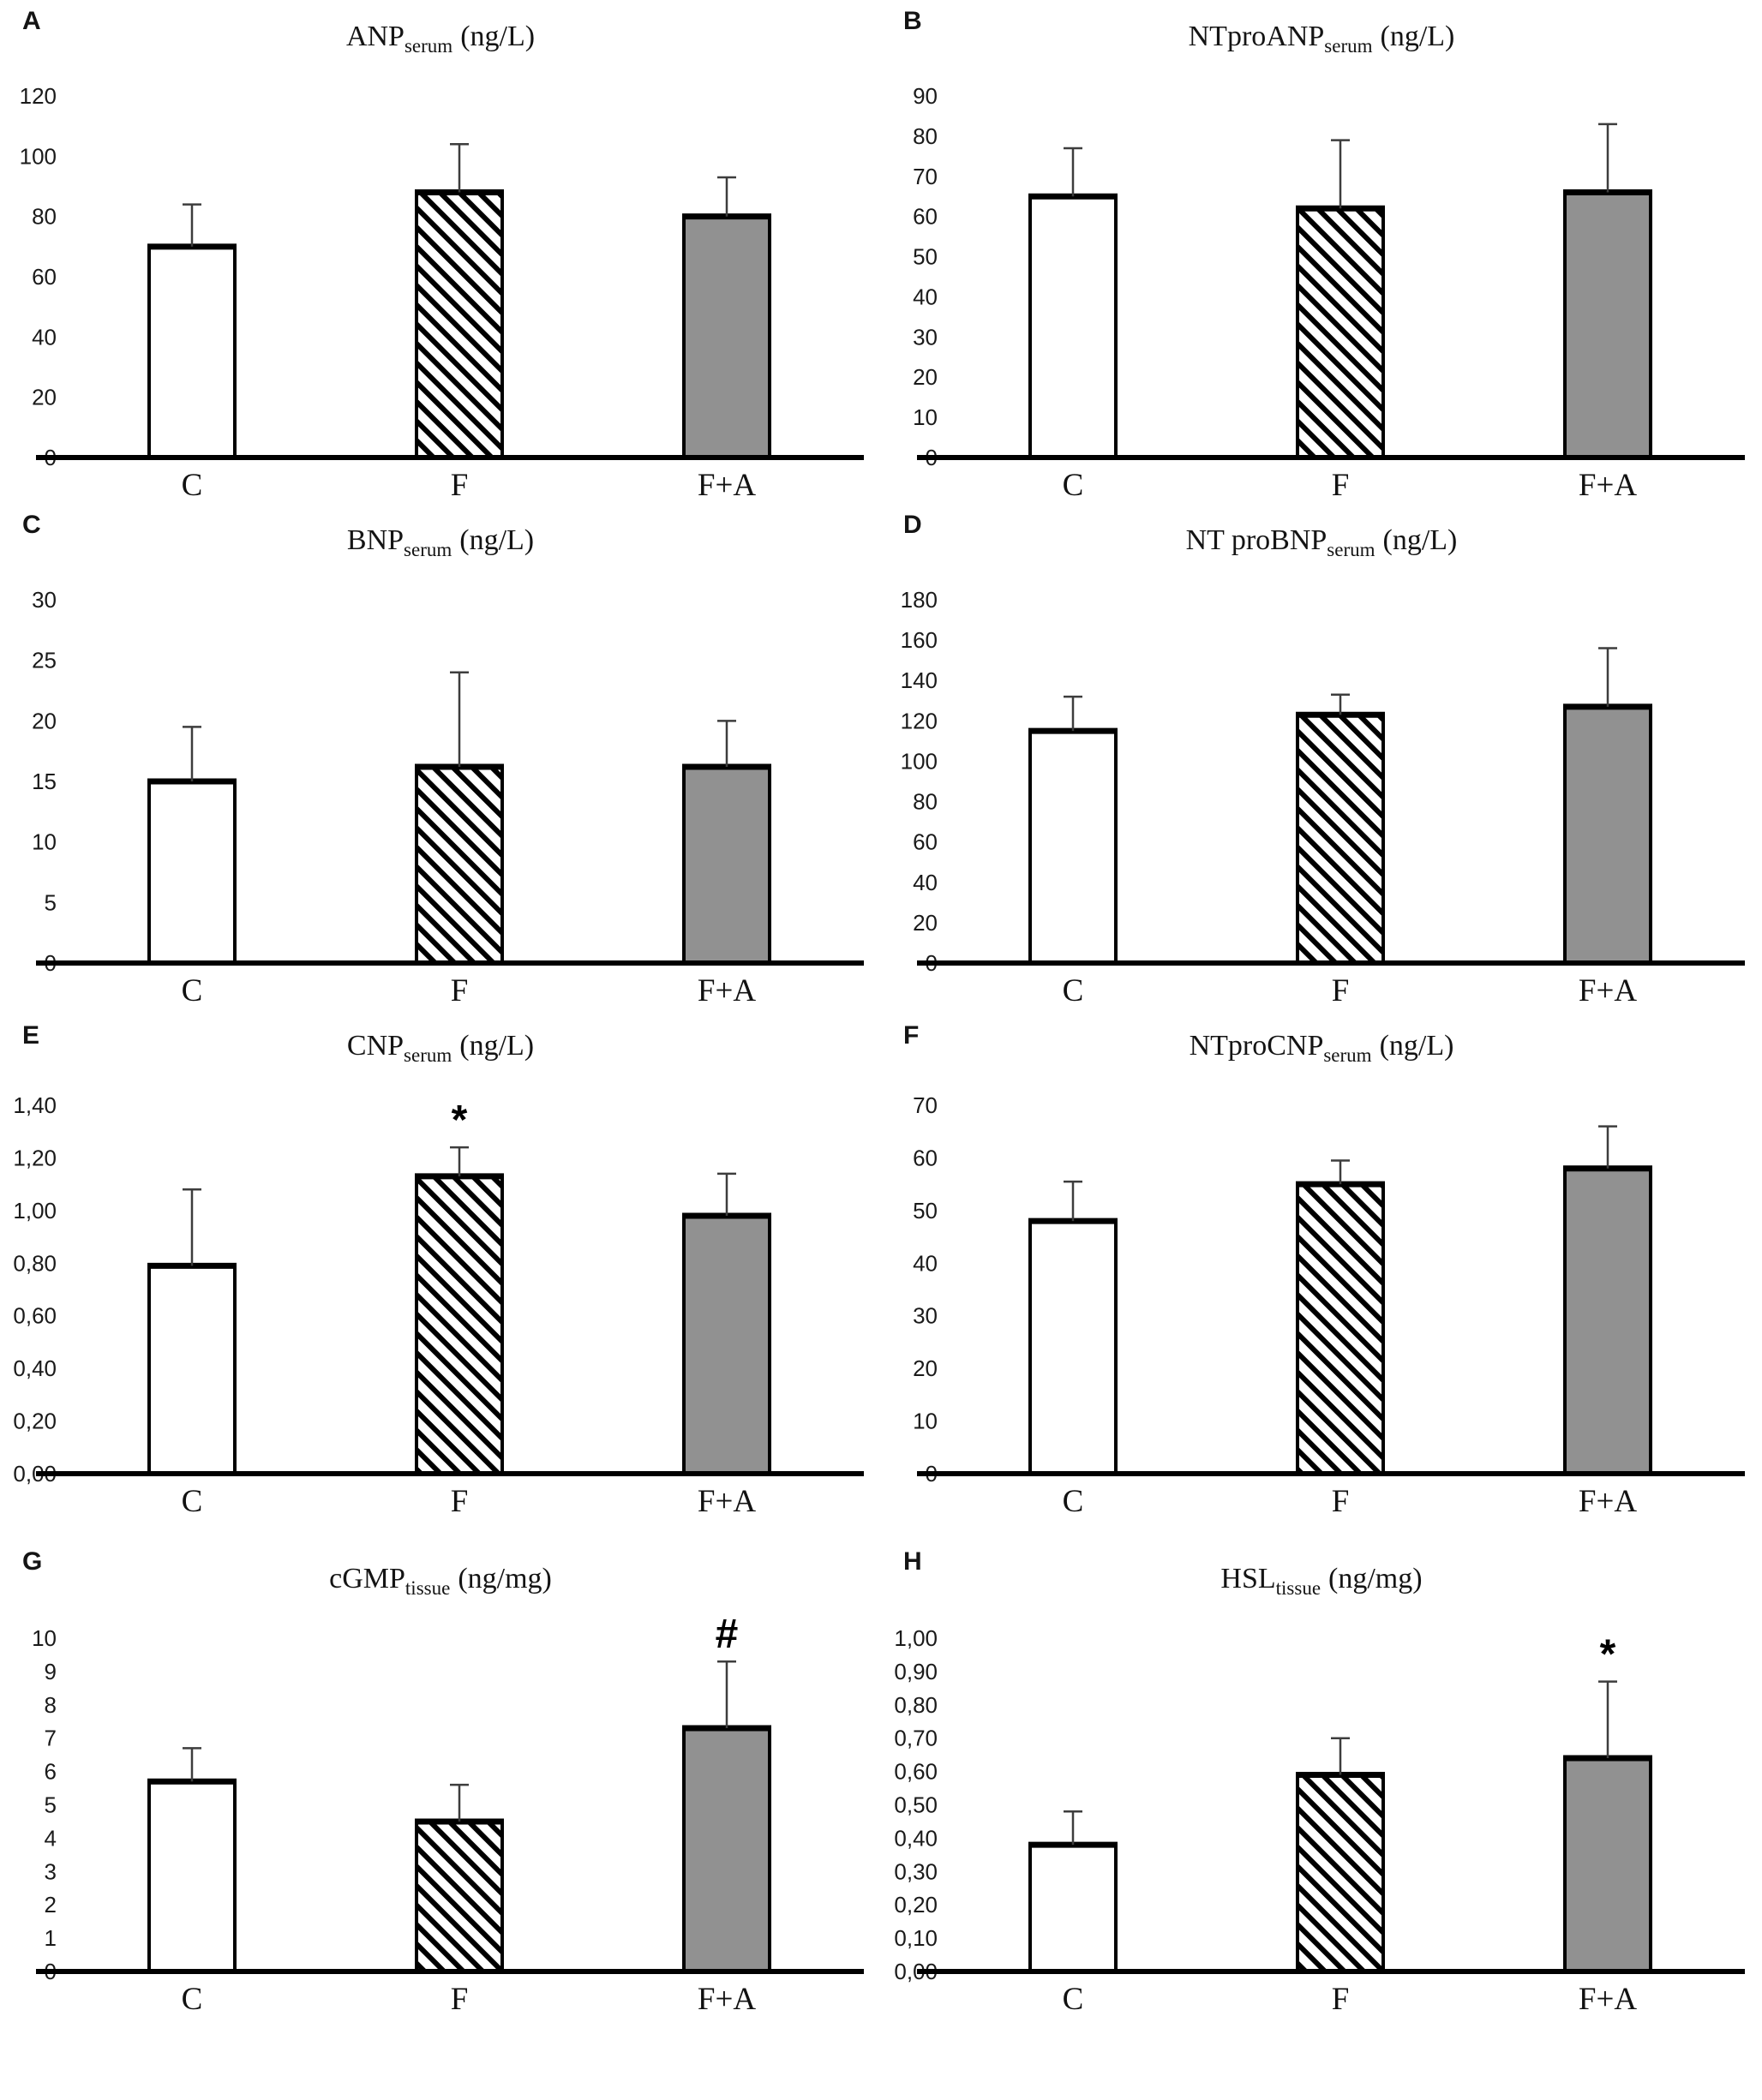  Describe the element at coordinates (916, 1938) in the screenshot. I see `y-tick-label: 0,10` at that location.